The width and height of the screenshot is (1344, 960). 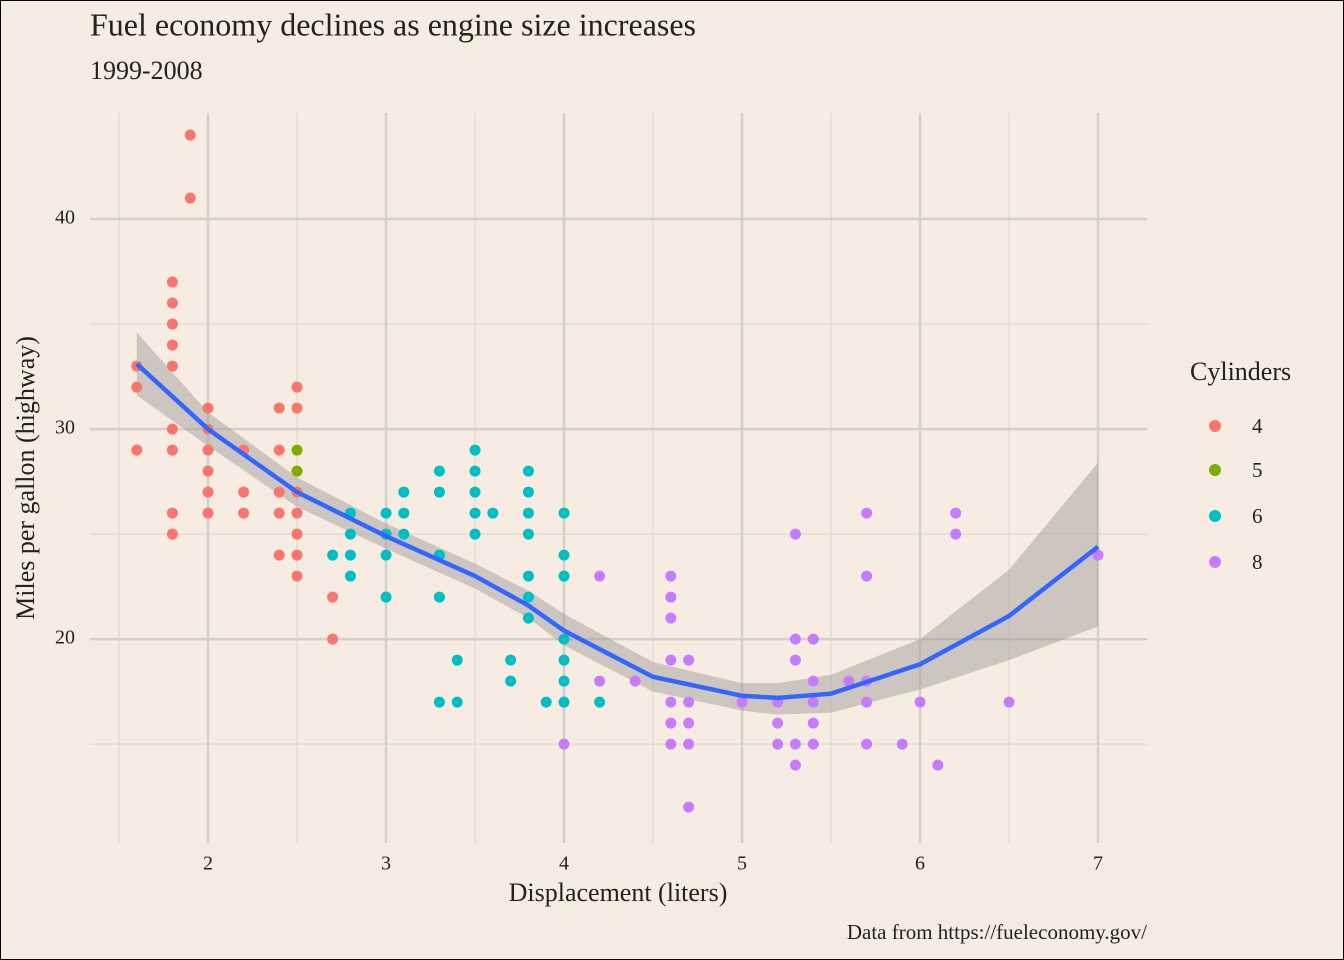 I want to click on legend-label: 6, so click(x=1257, y=516).